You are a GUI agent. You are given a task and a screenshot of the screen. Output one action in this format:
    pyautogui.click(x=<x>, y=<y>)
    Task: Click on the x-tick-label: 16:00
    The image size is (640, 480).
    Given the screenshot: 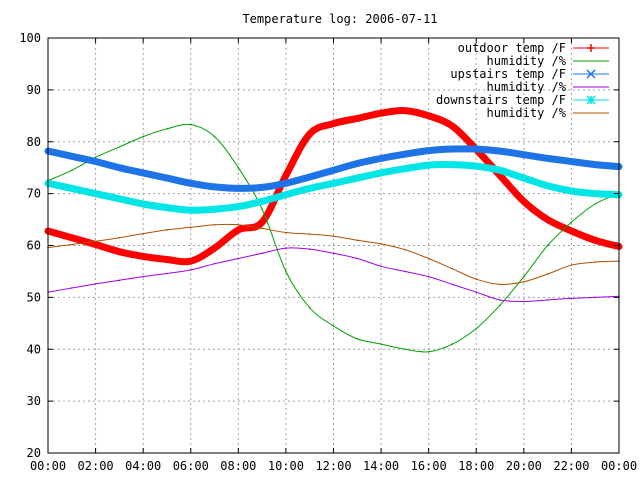 What is the action you would take?
    pyautogui.click(x=429, y=466)
    